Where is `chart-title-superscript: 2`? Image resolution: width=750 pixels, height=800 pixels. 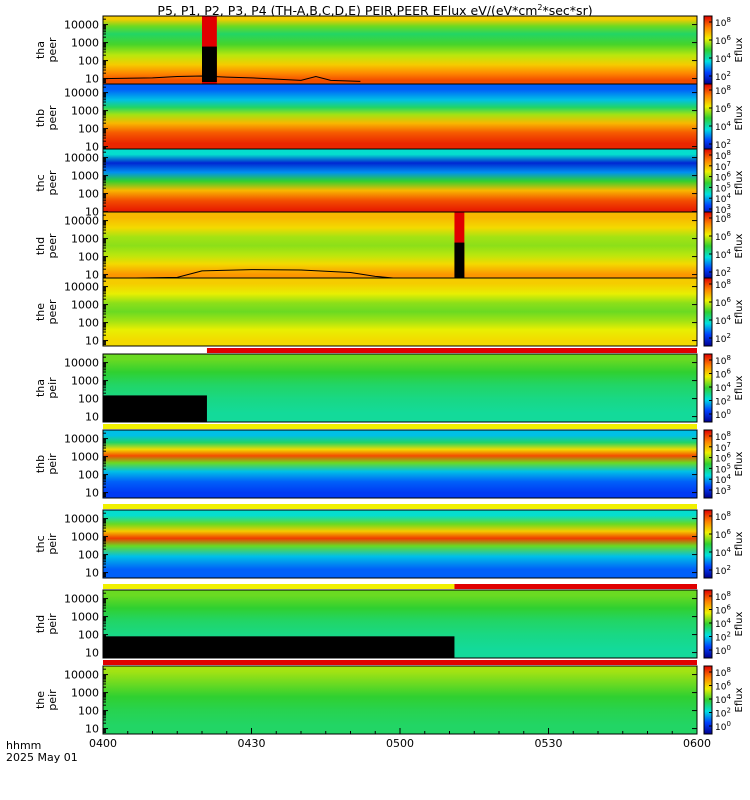
chart-title-superscript: 2 is located at coordinates (540, 7).